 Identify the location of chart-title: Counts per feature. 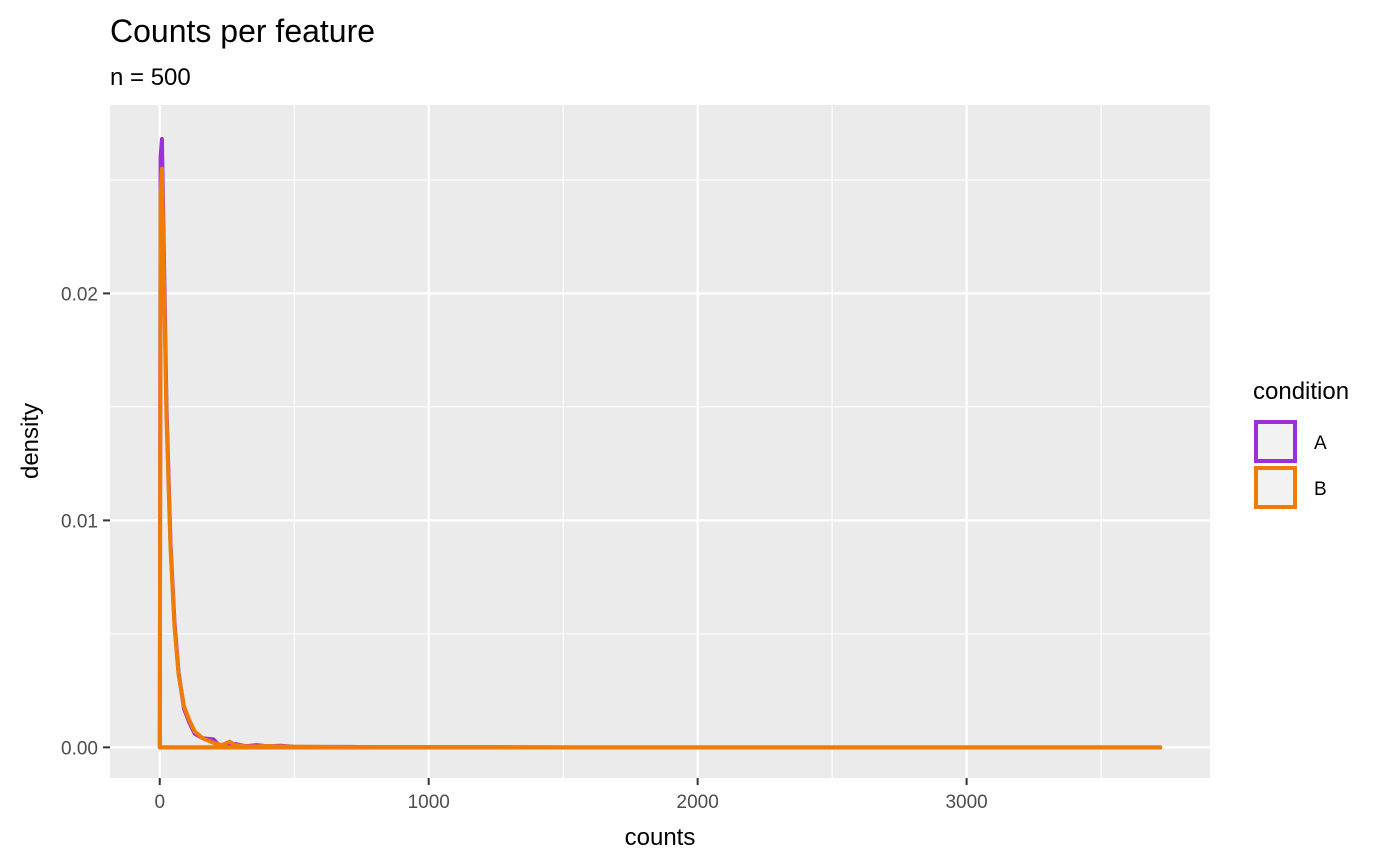
(242, 31).